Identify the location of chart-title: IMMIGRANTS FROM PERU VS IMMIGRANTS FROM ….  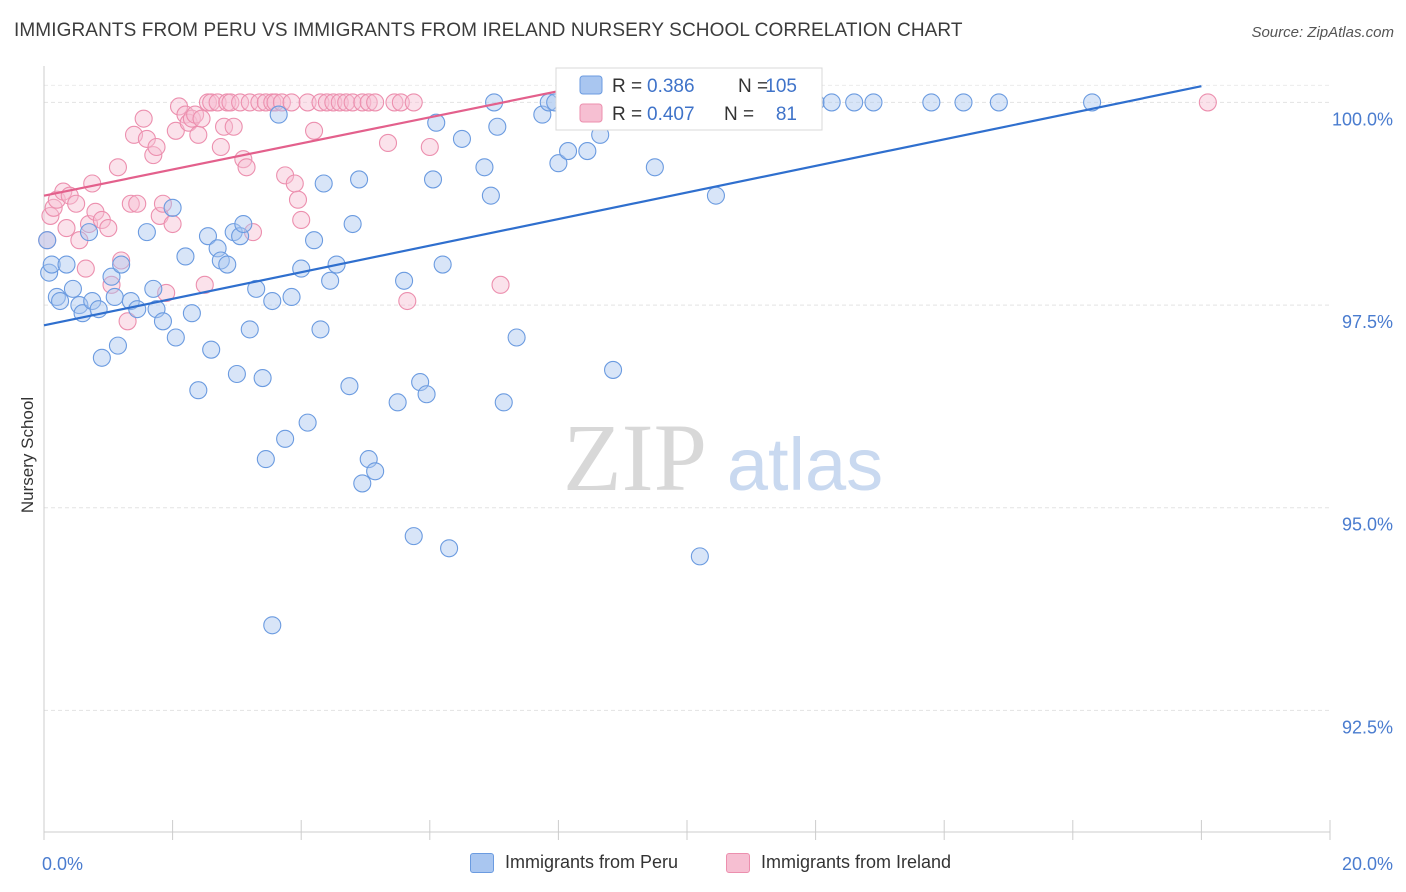
(488, 30).